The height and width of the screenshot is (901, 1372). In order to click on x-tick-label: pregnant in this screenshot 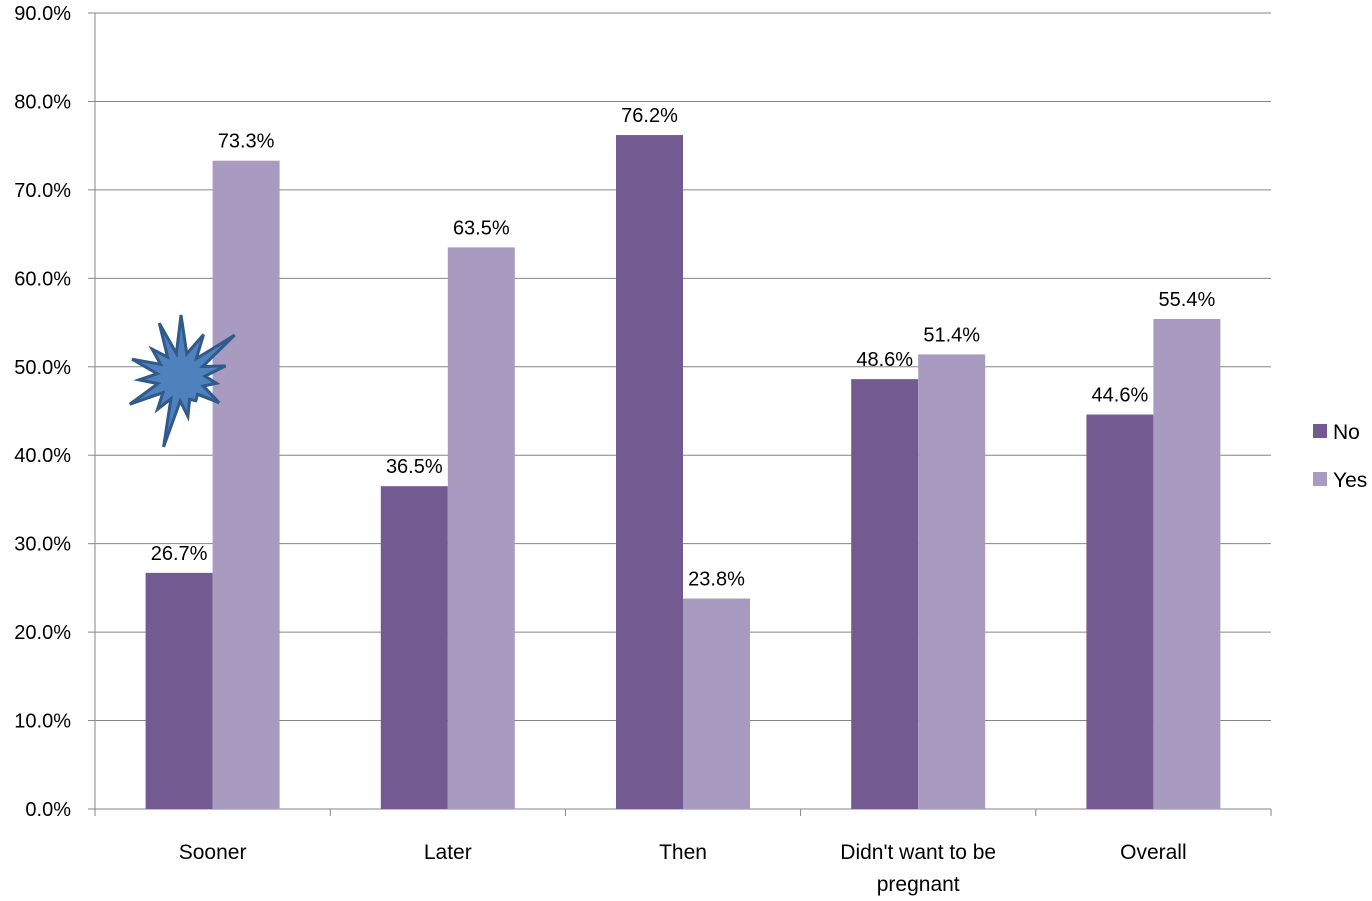, I will do `click(918, 884)`.